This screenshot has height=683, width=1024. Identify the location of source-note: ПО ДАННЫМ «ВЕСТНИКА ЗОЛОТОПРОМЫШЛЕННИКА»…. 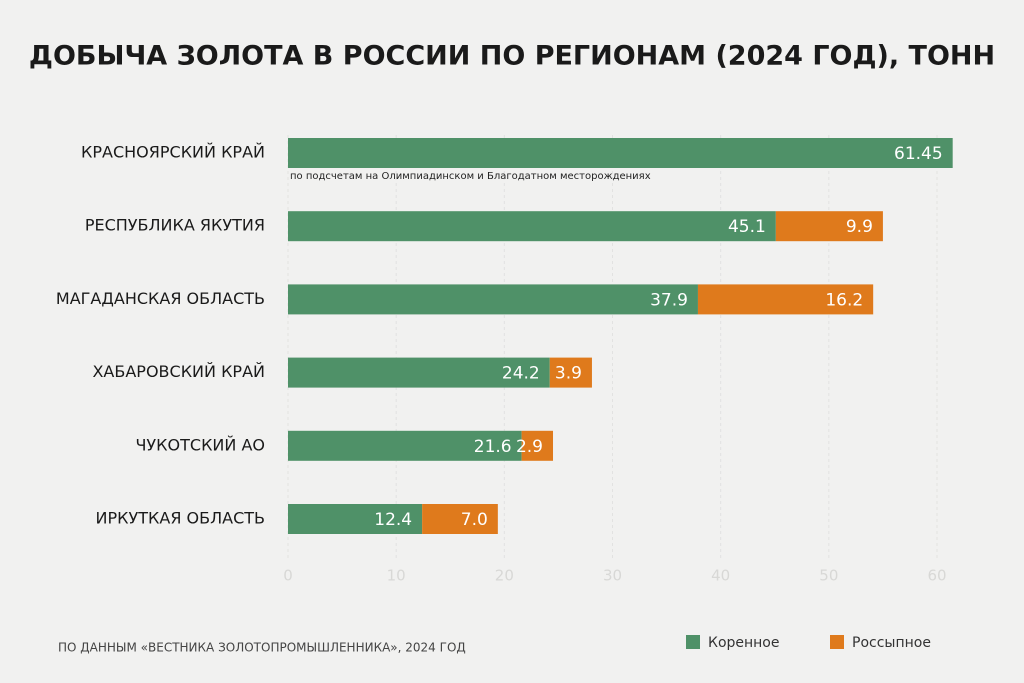
(262, 648).